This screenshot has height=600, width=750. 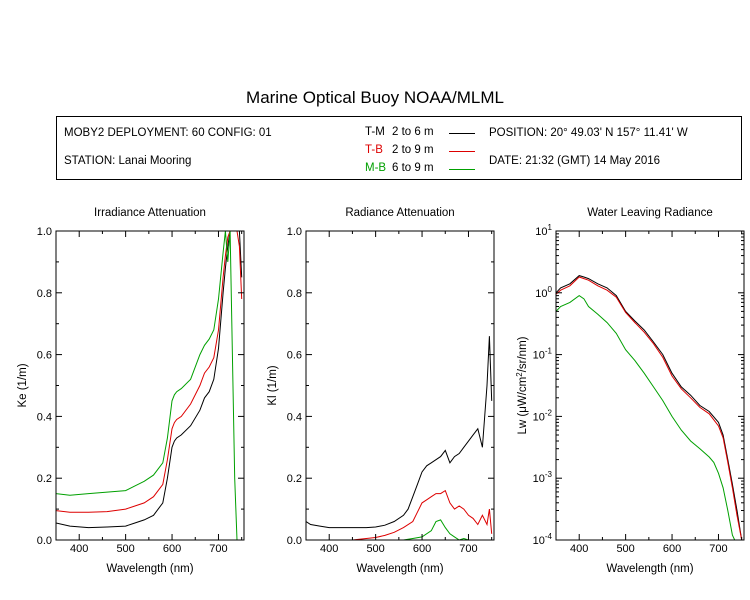 I want to click on y-tick-label: 10⁻³, so click(x=543, y=477).